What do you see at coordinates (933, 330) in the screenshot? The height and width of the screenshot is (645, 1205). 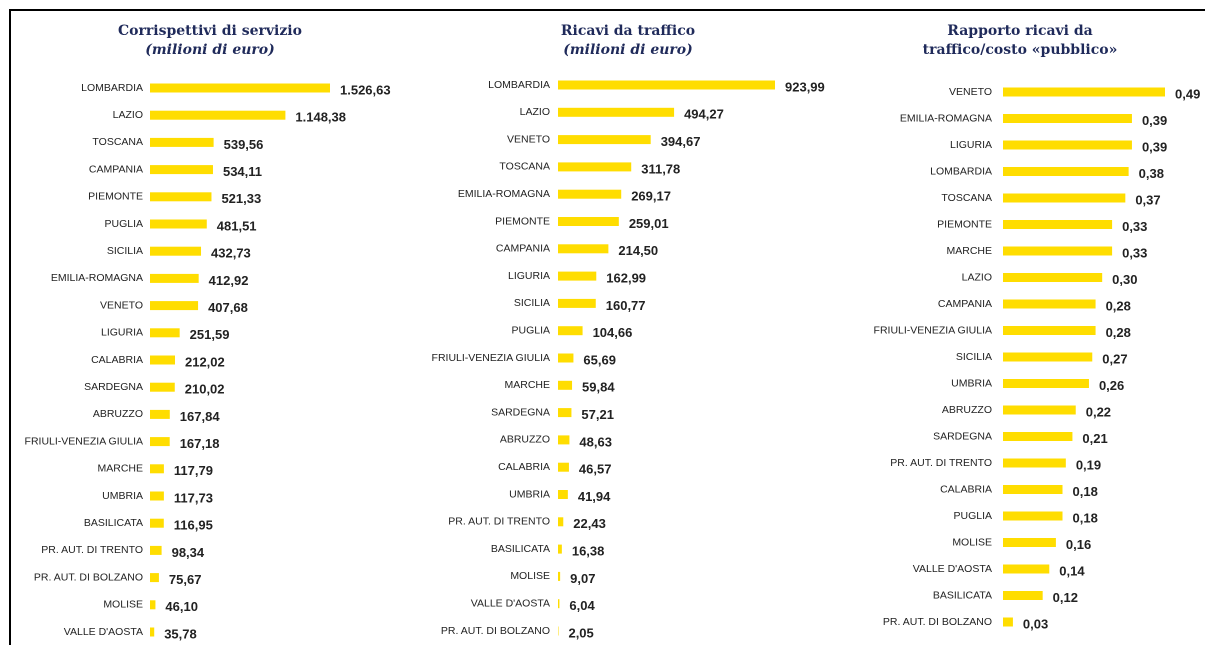 I see `category-label: FRIULI-VENEZIA GIULIA` at bounding box center [933, 330].